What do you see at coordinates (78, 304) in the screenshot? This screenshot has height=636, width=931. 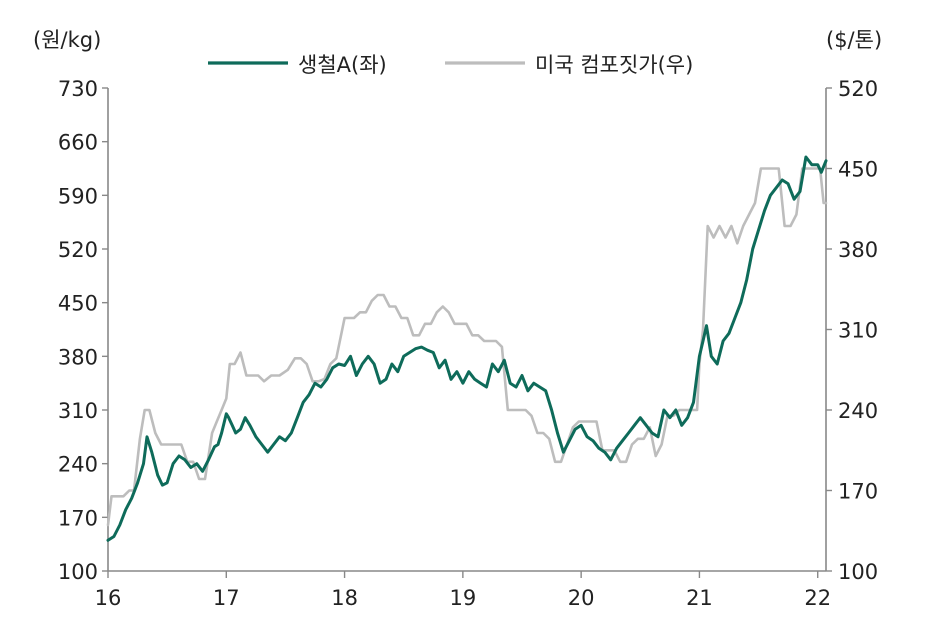 I see `left-tick-label: 450` at bounding box center [78, 304].